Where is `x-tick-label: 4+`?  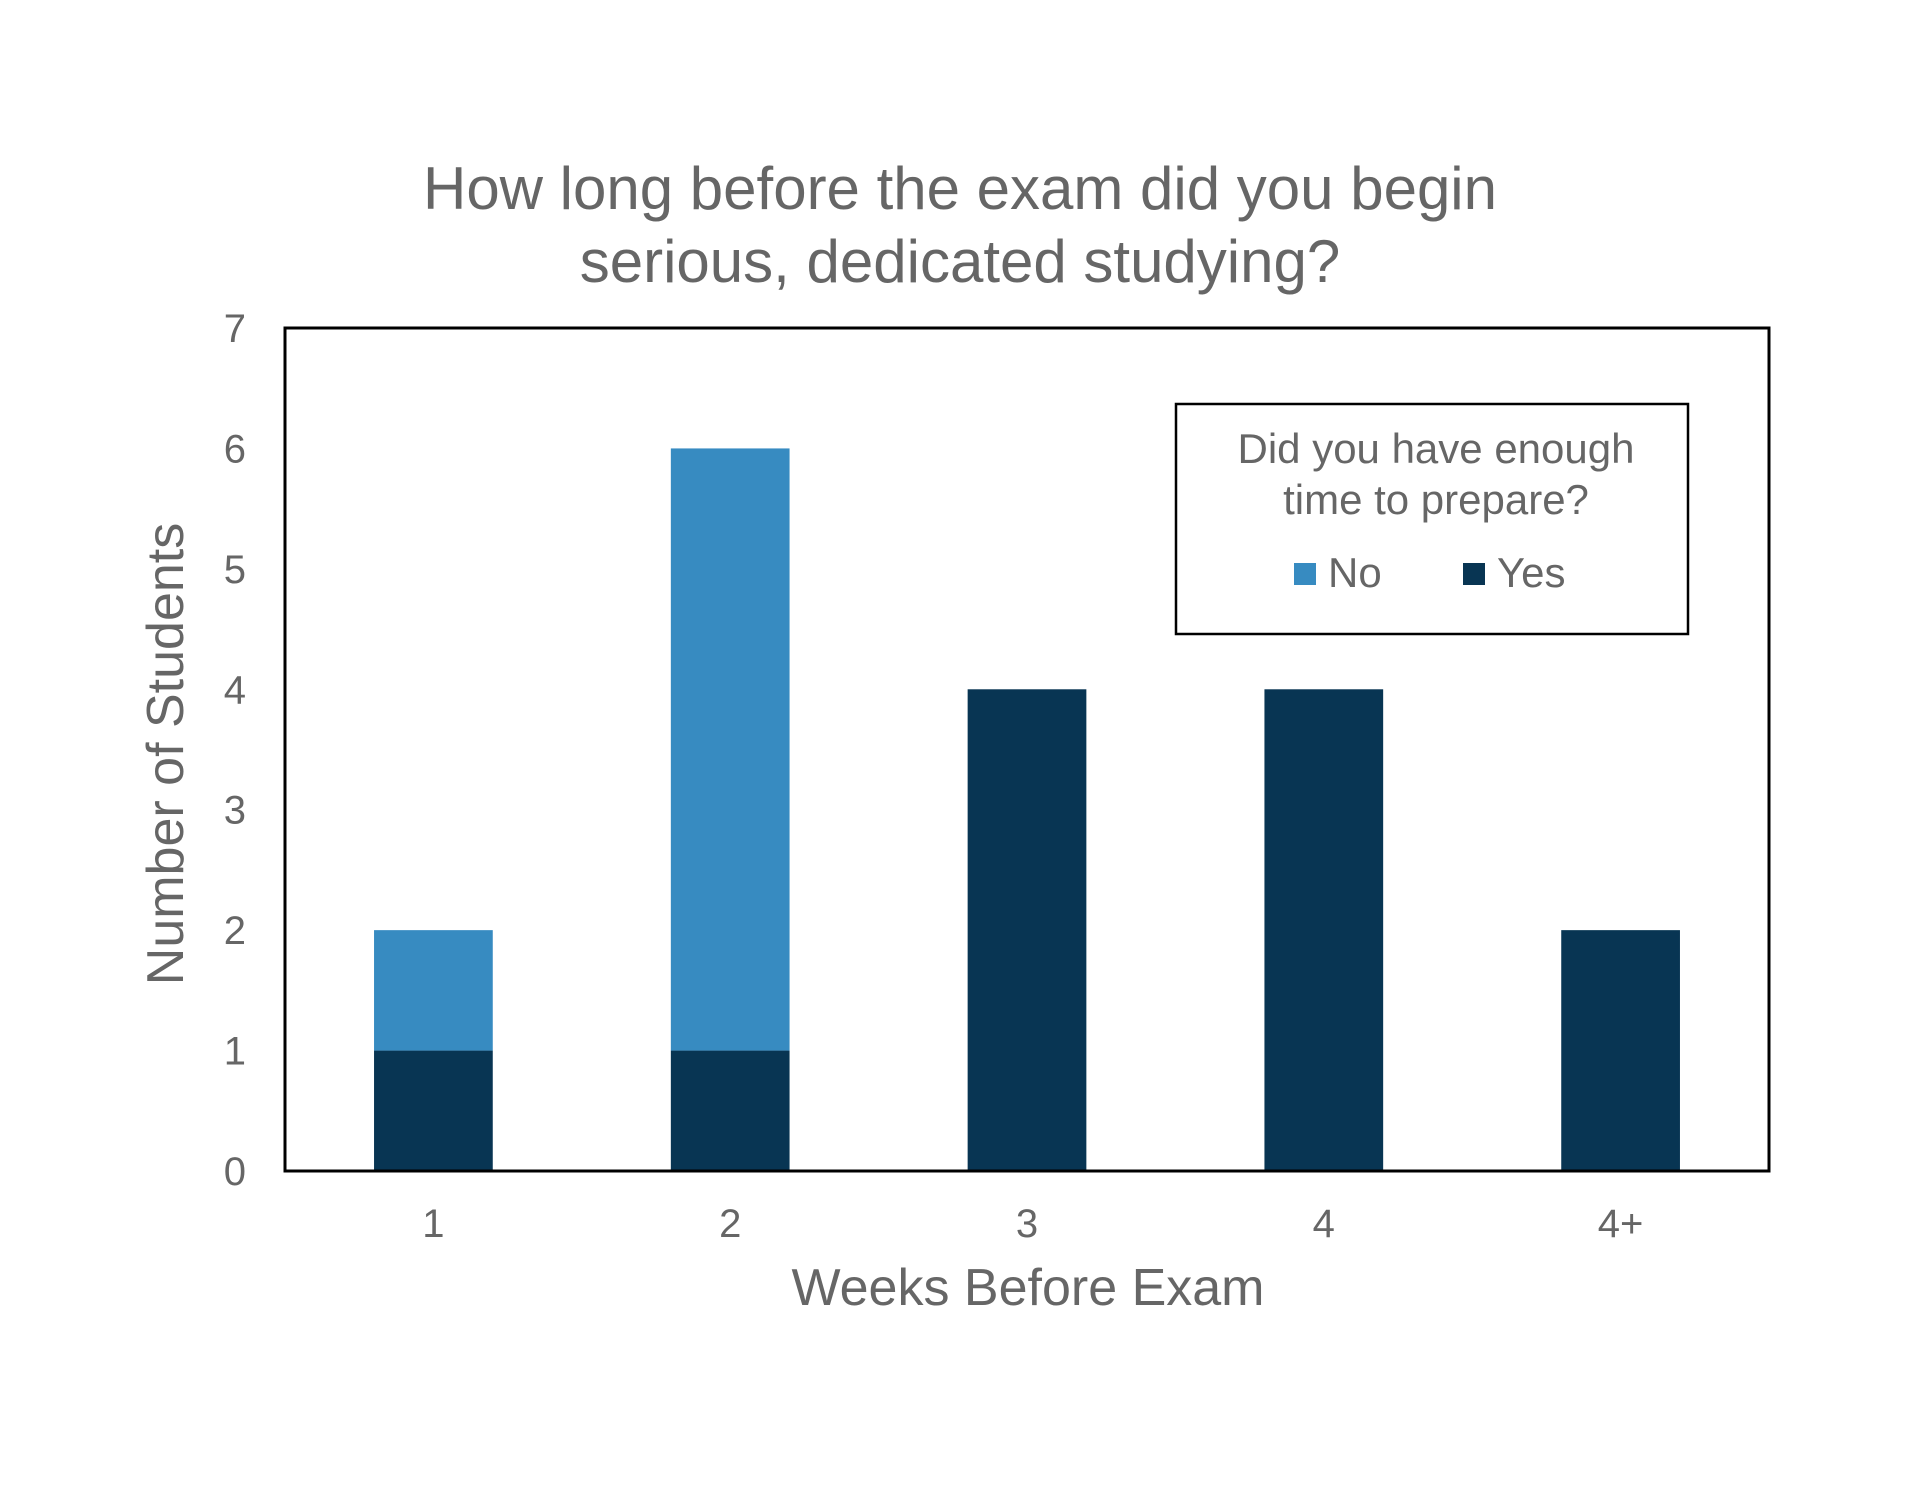 x-tick-label: 4+ is located at coordinates (1621, 1224).